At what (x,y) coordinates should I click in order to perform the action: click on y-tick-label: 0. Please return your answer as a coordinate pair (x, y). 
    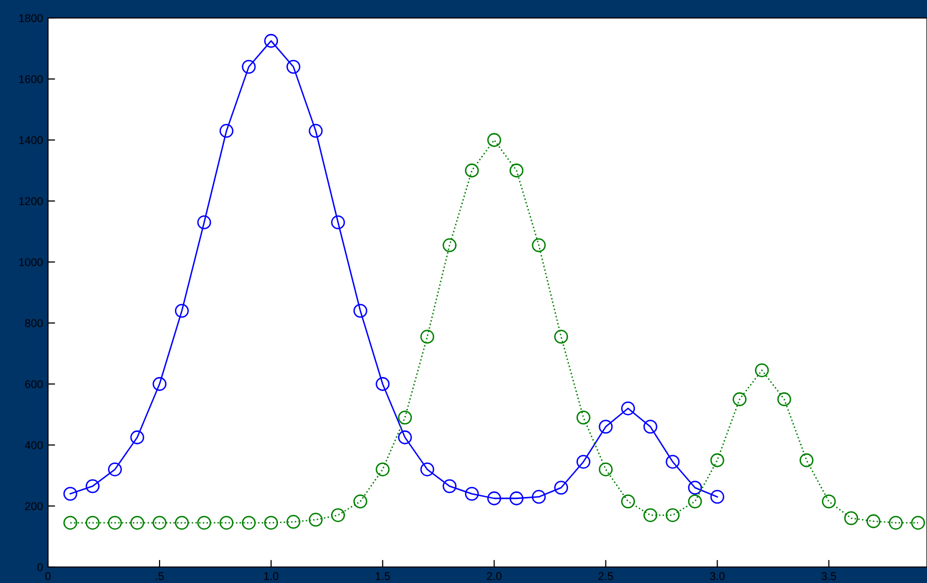
    Looking at the image, I should click on (40, 567).